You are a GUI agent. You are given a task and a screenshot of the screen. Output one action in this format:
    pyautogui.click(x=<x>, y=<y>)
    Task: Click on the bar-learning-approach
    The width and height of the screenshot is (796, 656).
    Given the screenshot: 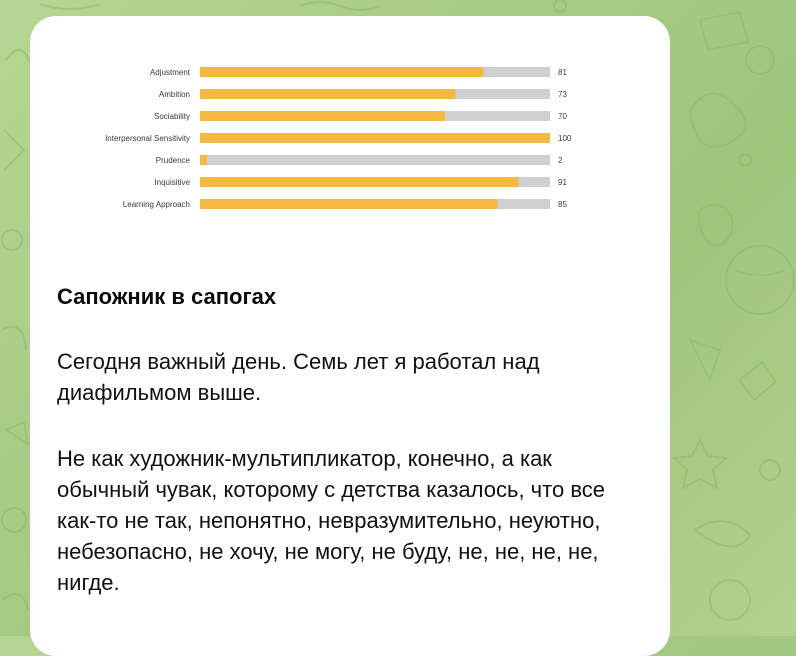 What is the action you would take?
    pyautogui.click(x=349, y=204)
    